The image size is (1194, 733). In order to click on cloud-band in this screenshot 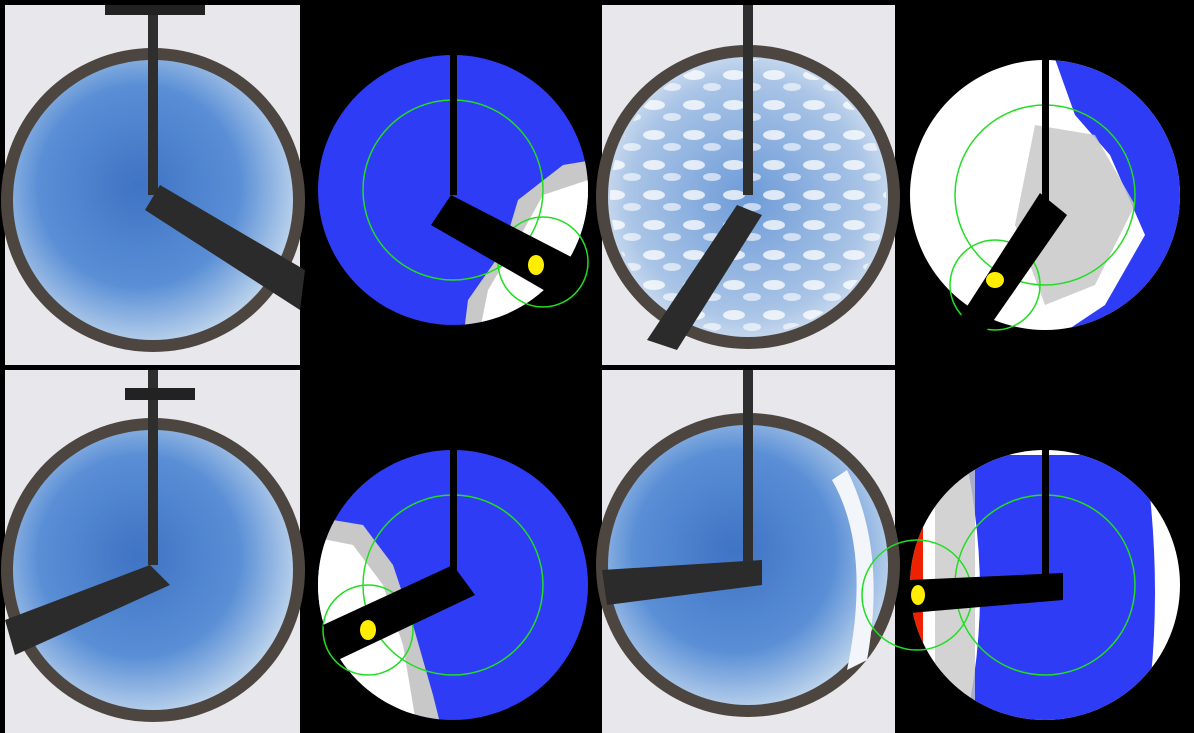, I will do `click(853, 570)`.